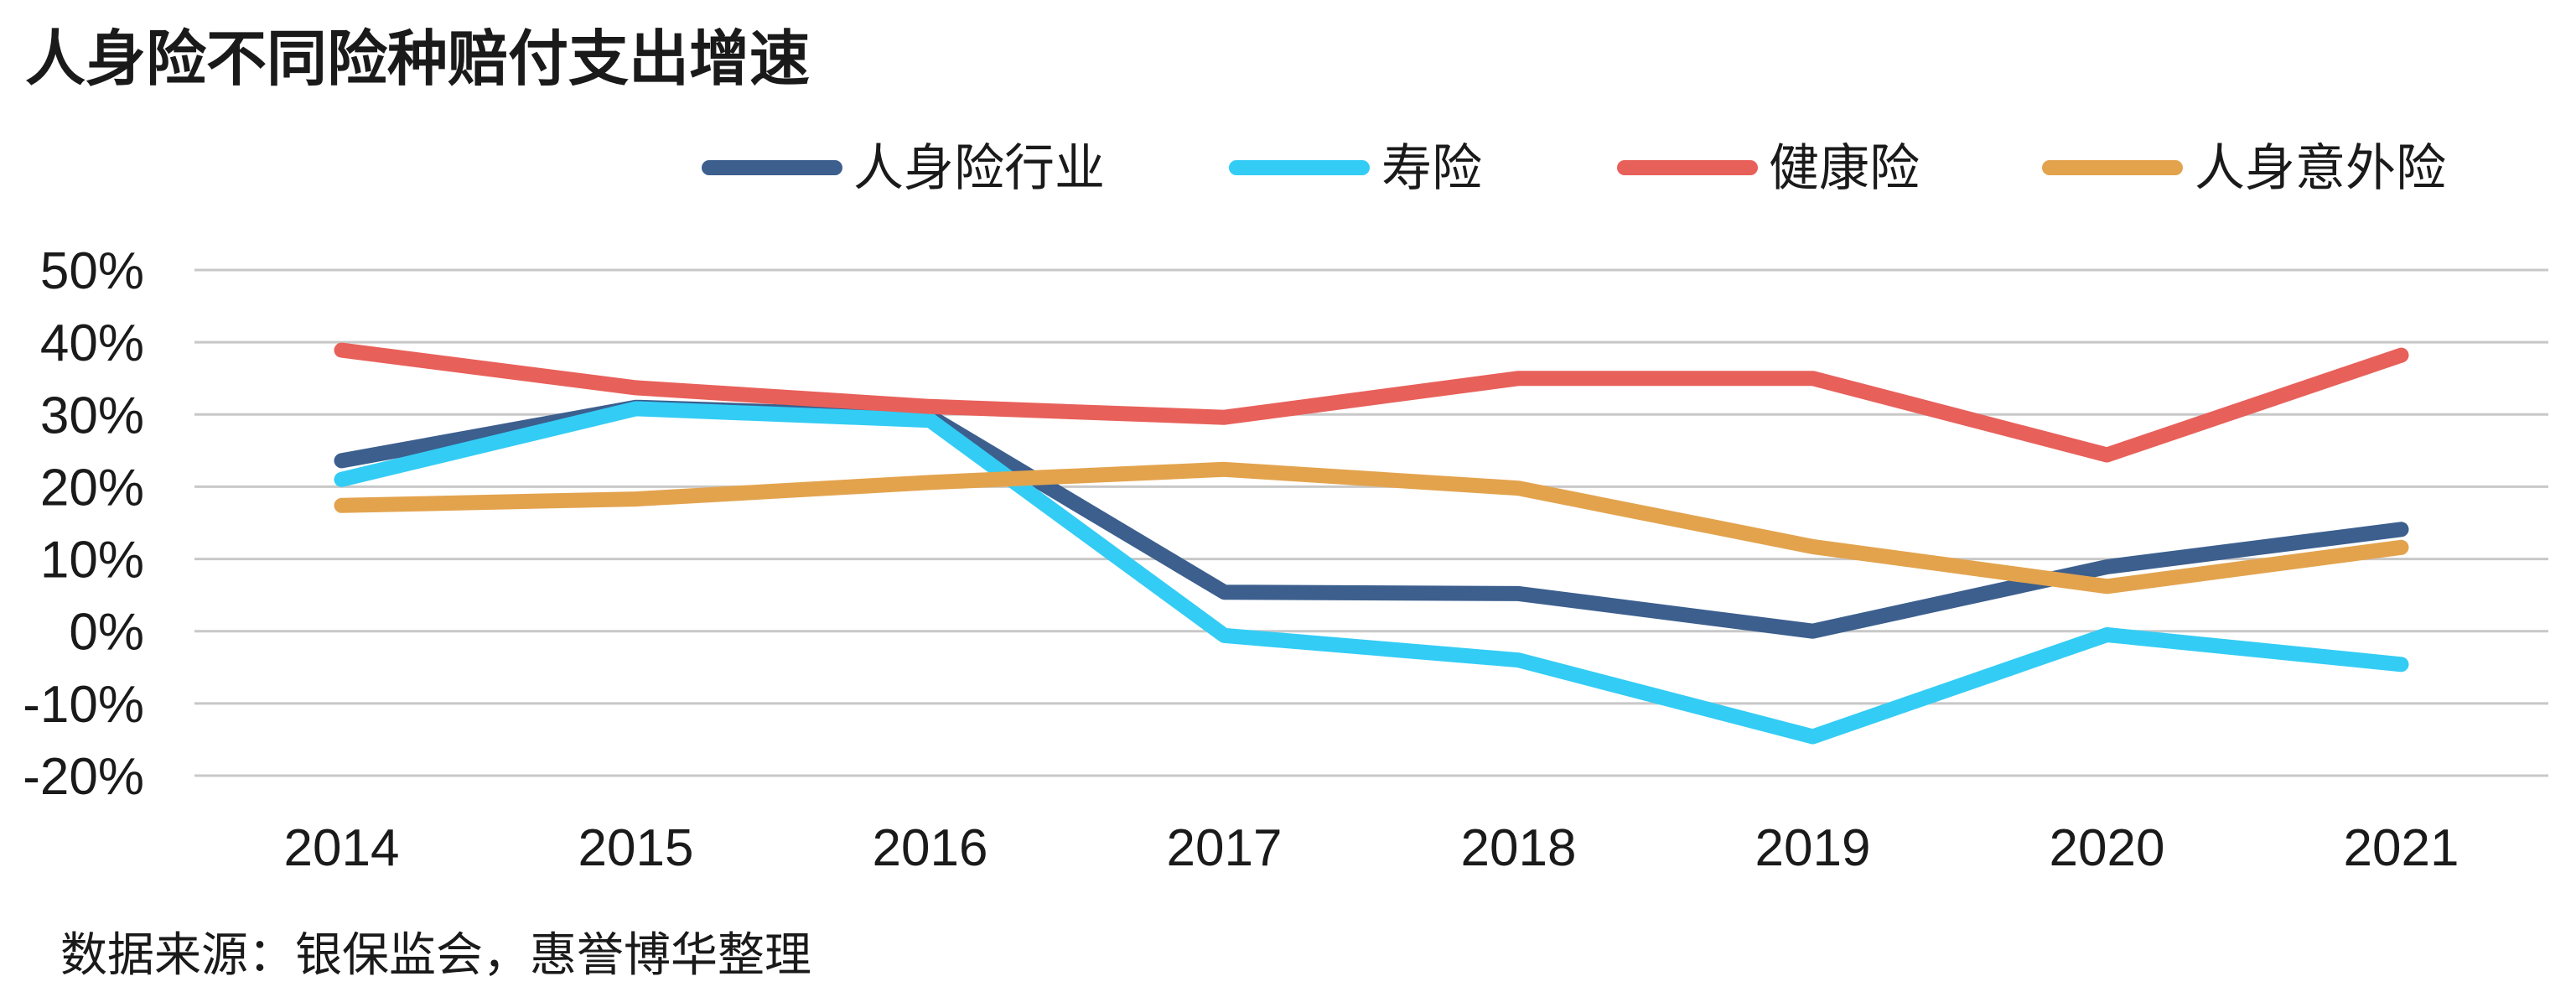 This screenshot has height=992, width=2576. I want to click on x-tick-label: 2019, so click(1813, 848).